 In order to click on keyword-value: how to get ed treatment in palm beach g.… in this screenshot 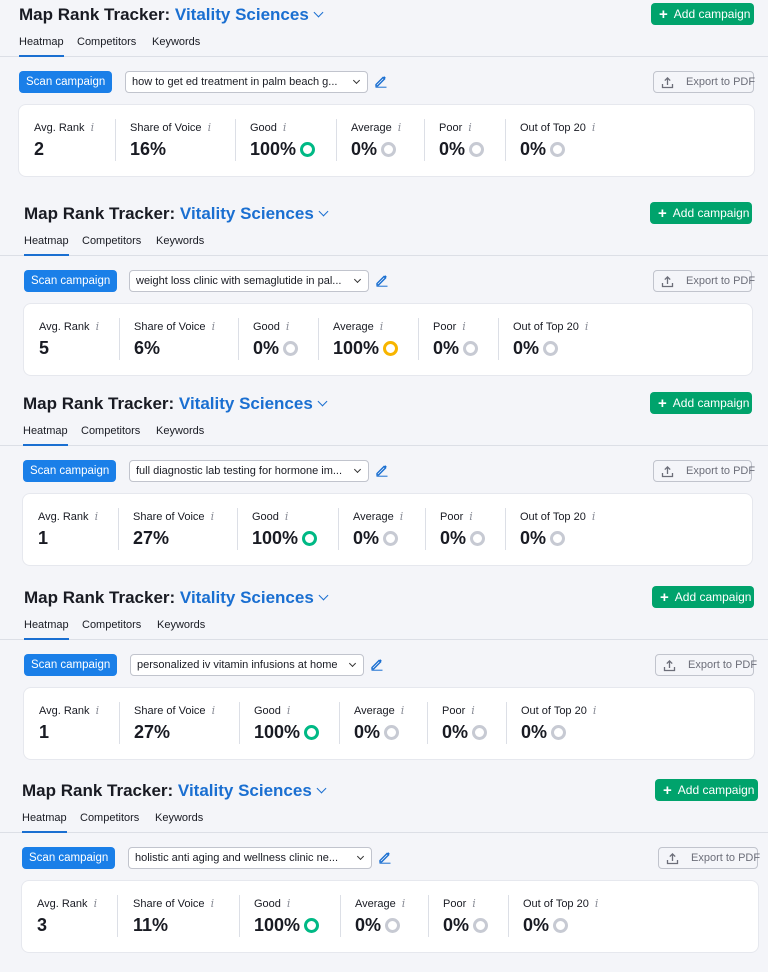, I will do `click(235, 82)`.